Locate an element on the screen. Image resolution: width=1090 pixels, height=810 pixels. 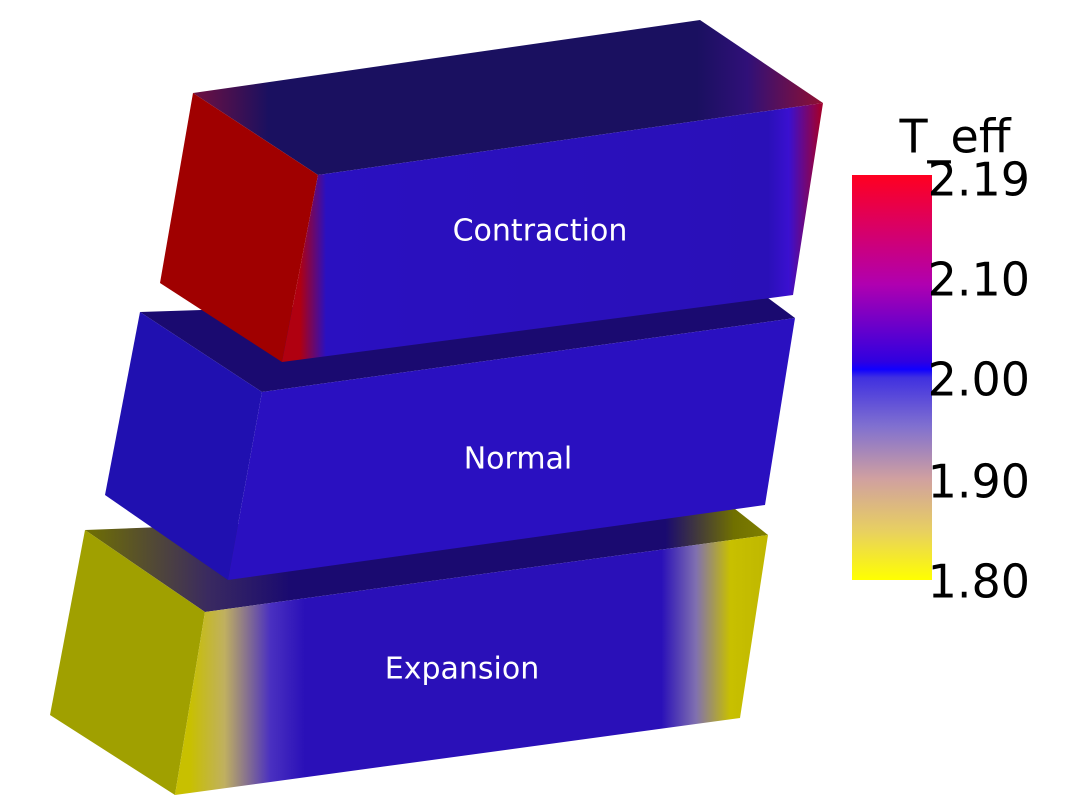
box-label: Normal is located at coordinates (518, 459).